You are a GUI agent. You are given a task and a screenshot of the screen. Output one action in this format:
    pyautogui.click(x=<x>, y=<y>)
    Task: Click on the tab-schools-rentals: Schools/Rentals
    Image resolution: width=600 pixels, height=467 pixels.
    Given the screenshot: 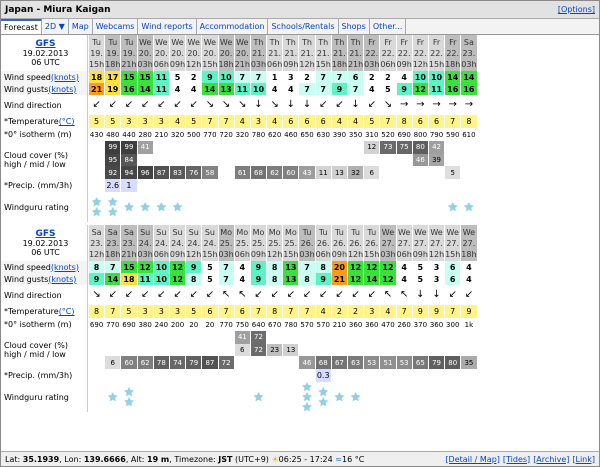 What is the action you would take?
    pyautogui.click(x=303, y=26)
    